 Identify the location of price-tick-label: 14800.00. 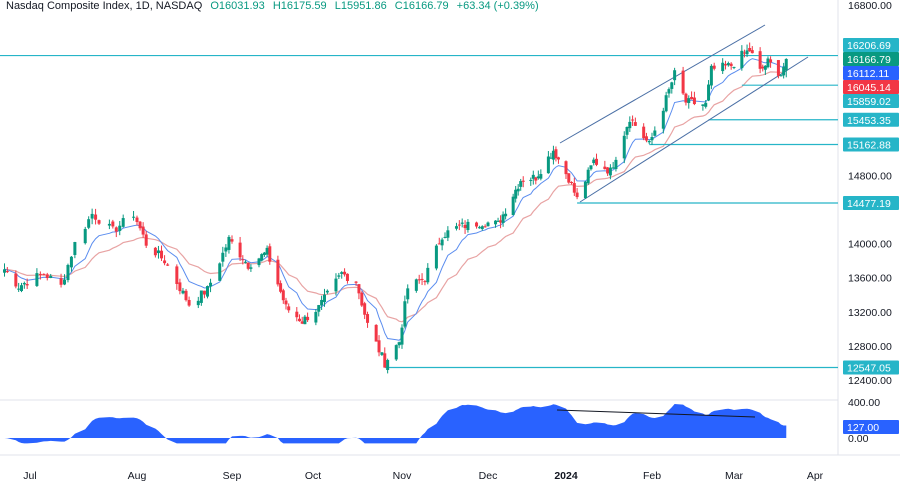
(870, 176).